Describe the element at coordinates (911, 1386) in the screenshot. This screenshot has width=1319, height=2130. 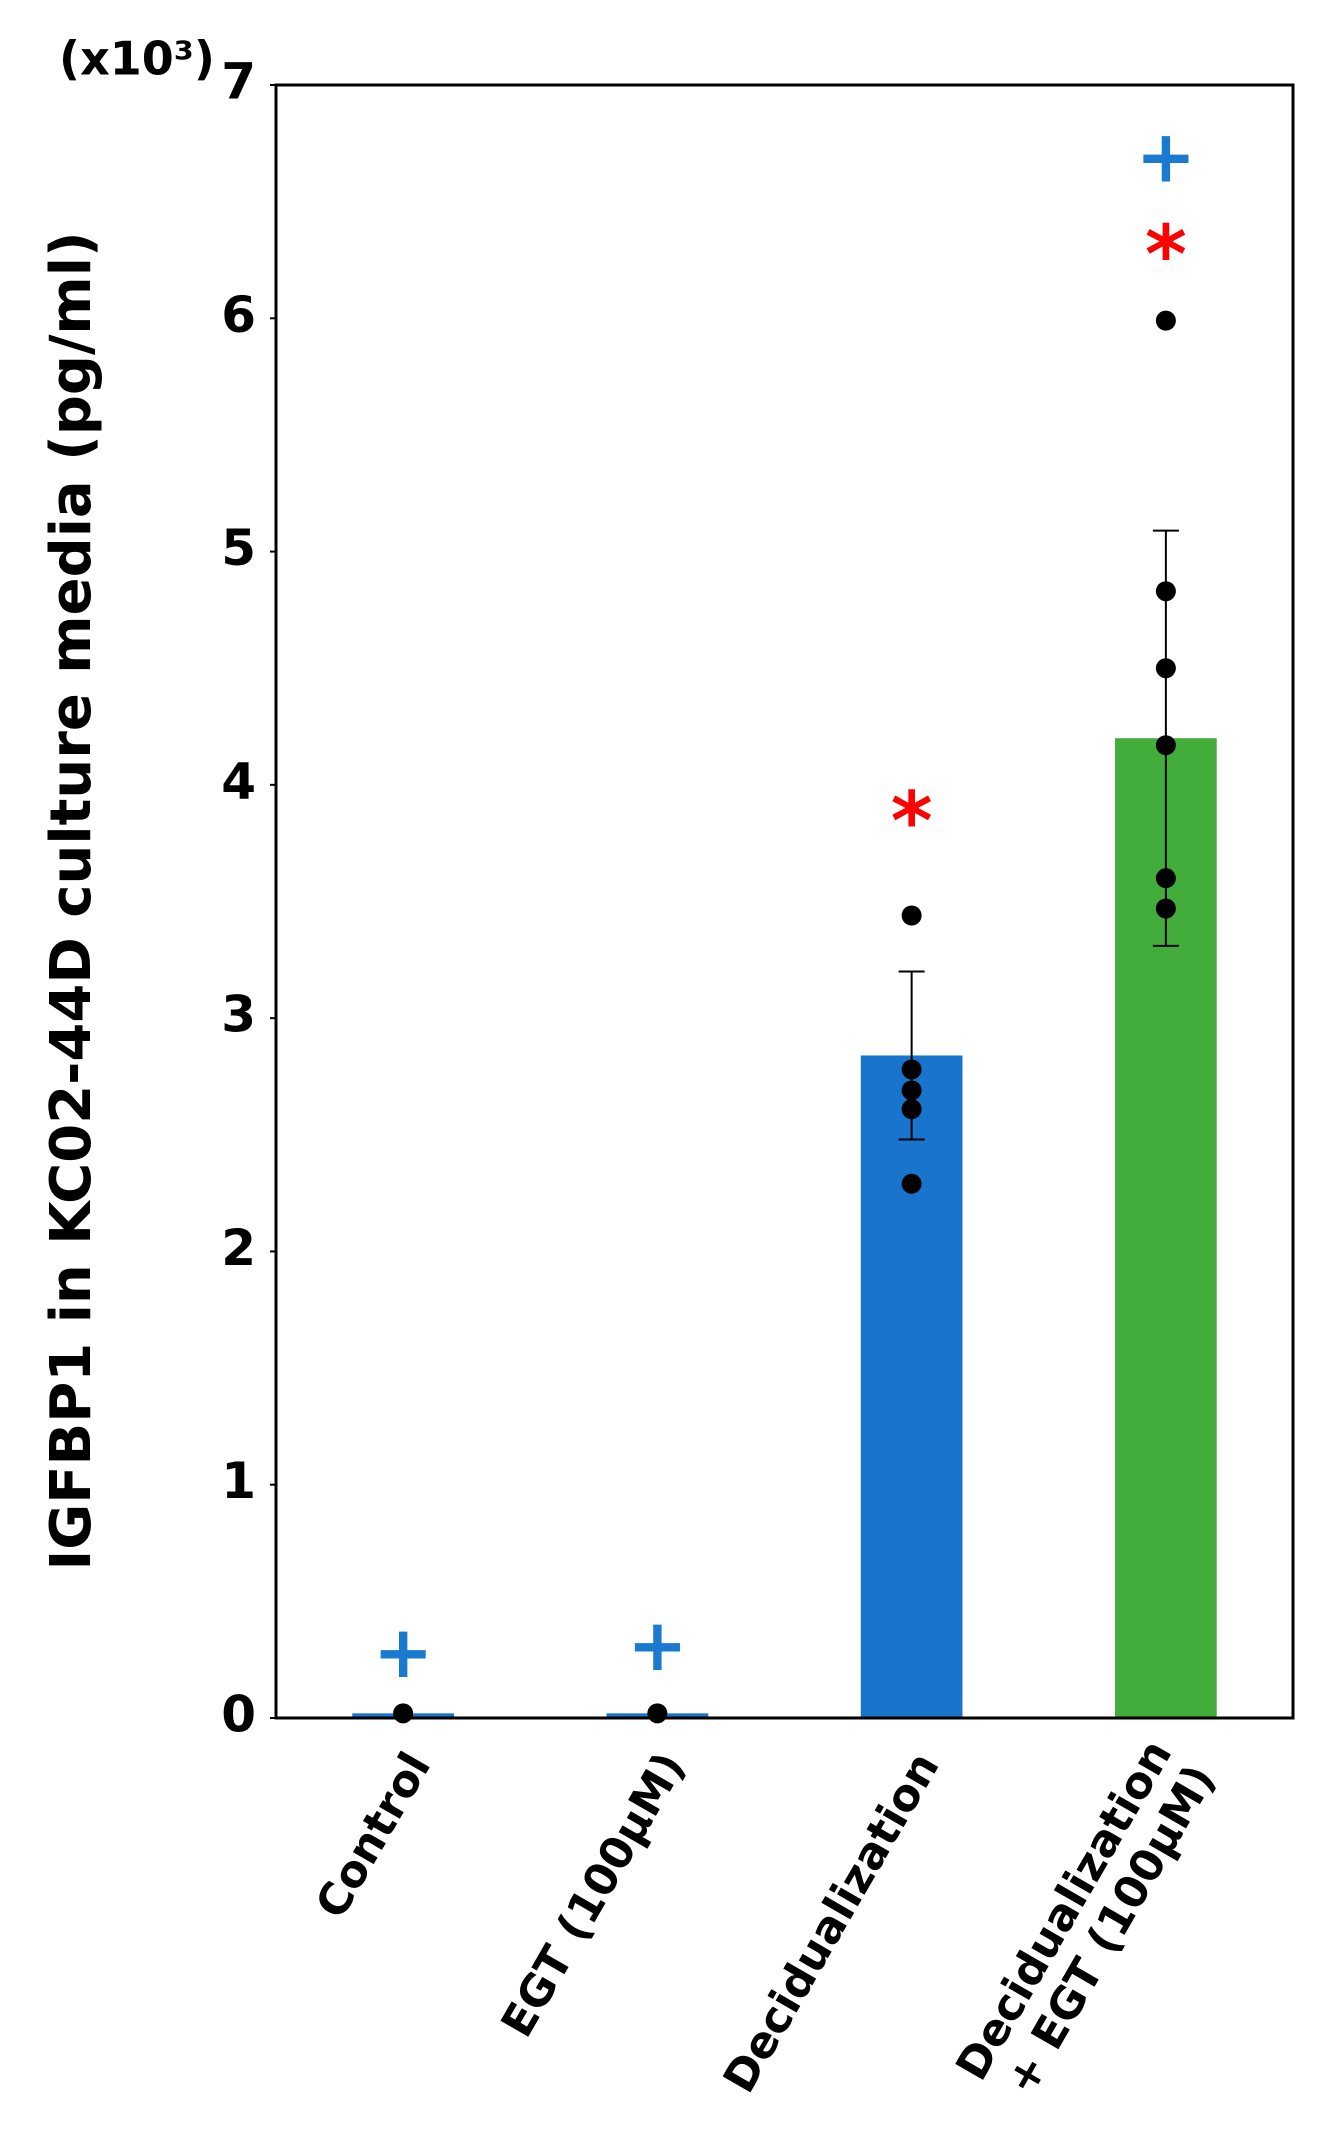
I see `bar` at that location.